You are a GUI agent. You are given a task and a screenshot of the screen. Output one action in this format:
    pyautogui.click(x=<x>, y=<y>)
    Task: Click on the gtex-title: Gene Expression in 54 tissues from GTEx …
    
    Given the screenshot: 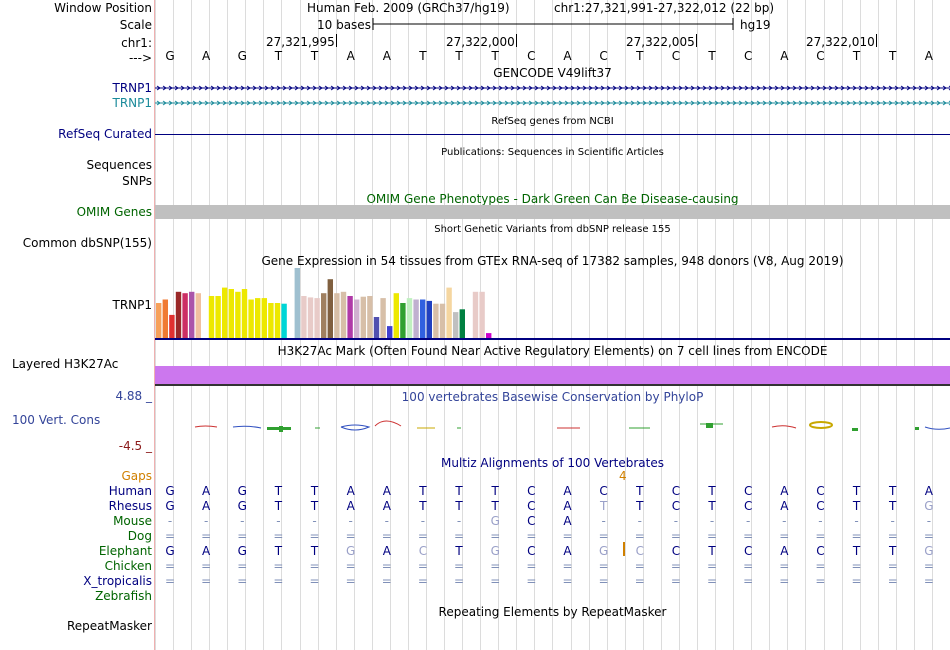 What is the action you would take?
    pyautogui.click(x=552, y=261)
    